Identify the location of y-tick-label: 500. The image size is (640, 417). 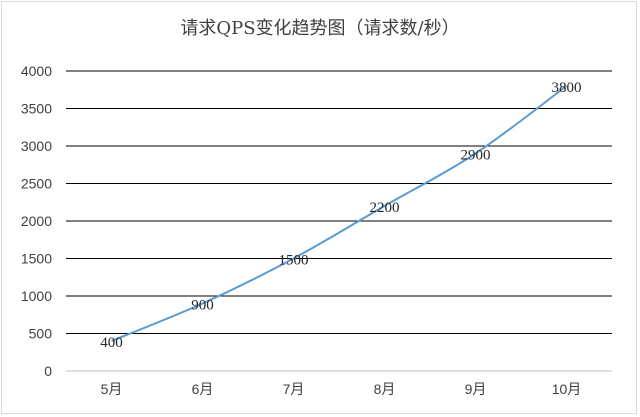
(41, 334).